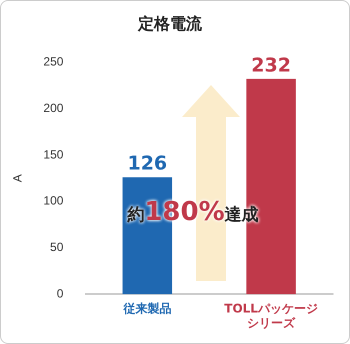 This screenshot has width=350, height=344. I want to click on y-axis-title: A, so click(17, 178).